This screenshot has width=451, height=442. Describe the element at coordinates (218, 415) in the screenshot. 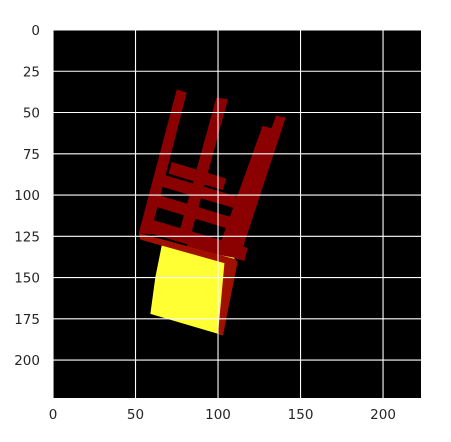

I see `x-tick-label: 100` at that location.